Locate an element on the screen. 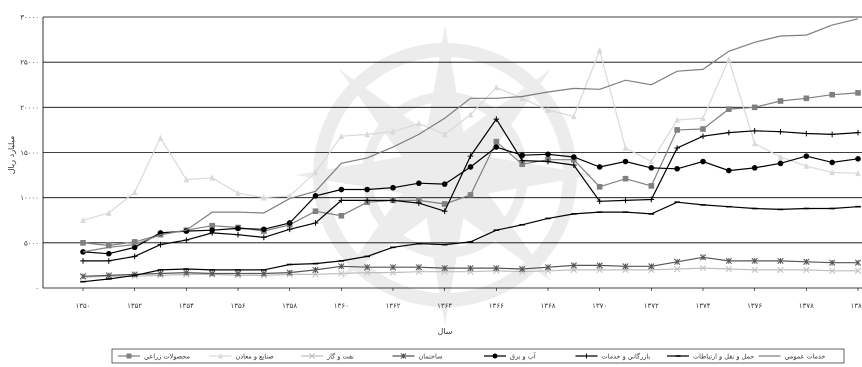  x-tick-label: ۱۳۸۰ is located at coordinates (856, 306).